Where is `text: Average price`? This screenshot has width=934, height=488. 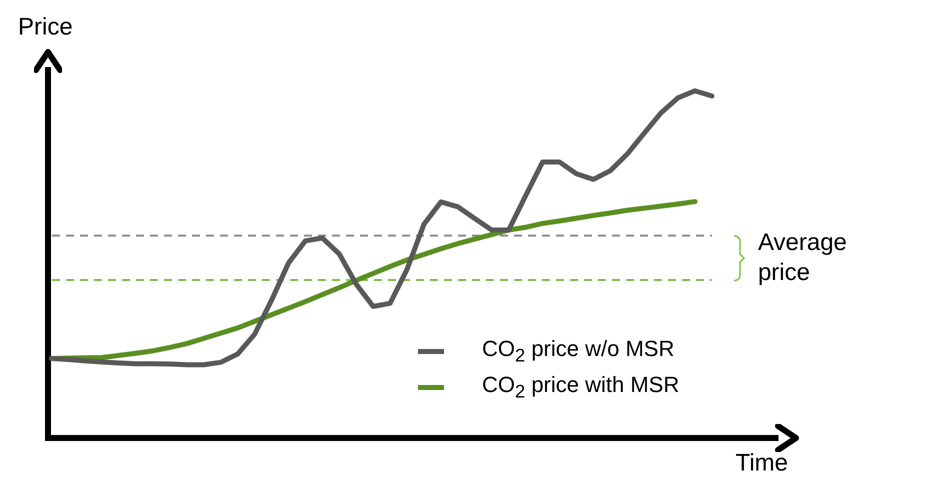 text: Average price is located at coordinates (803, 258).